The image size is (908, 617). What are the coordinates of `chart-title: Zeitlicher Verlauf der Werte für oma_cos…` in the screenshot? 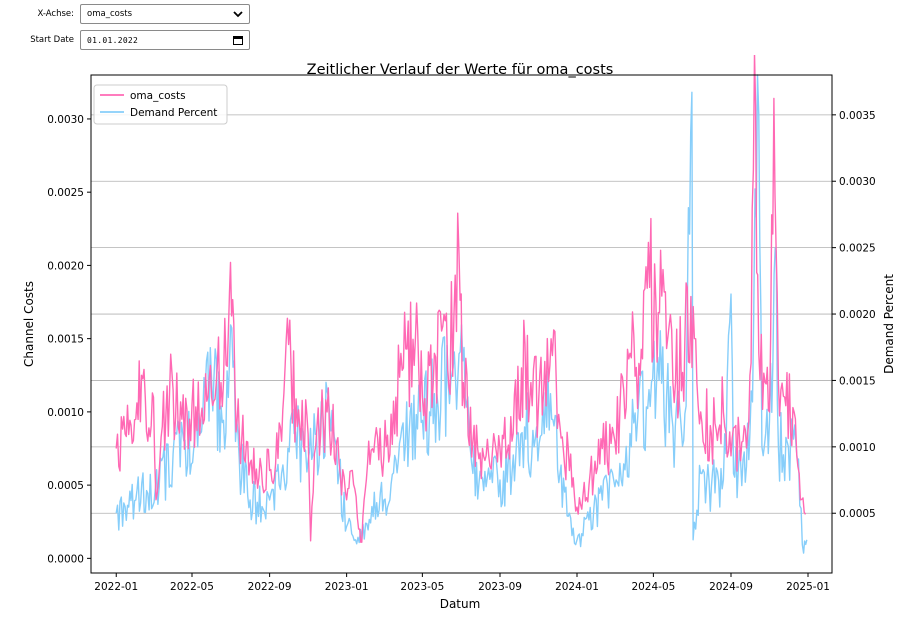 It's located at (460, 70).